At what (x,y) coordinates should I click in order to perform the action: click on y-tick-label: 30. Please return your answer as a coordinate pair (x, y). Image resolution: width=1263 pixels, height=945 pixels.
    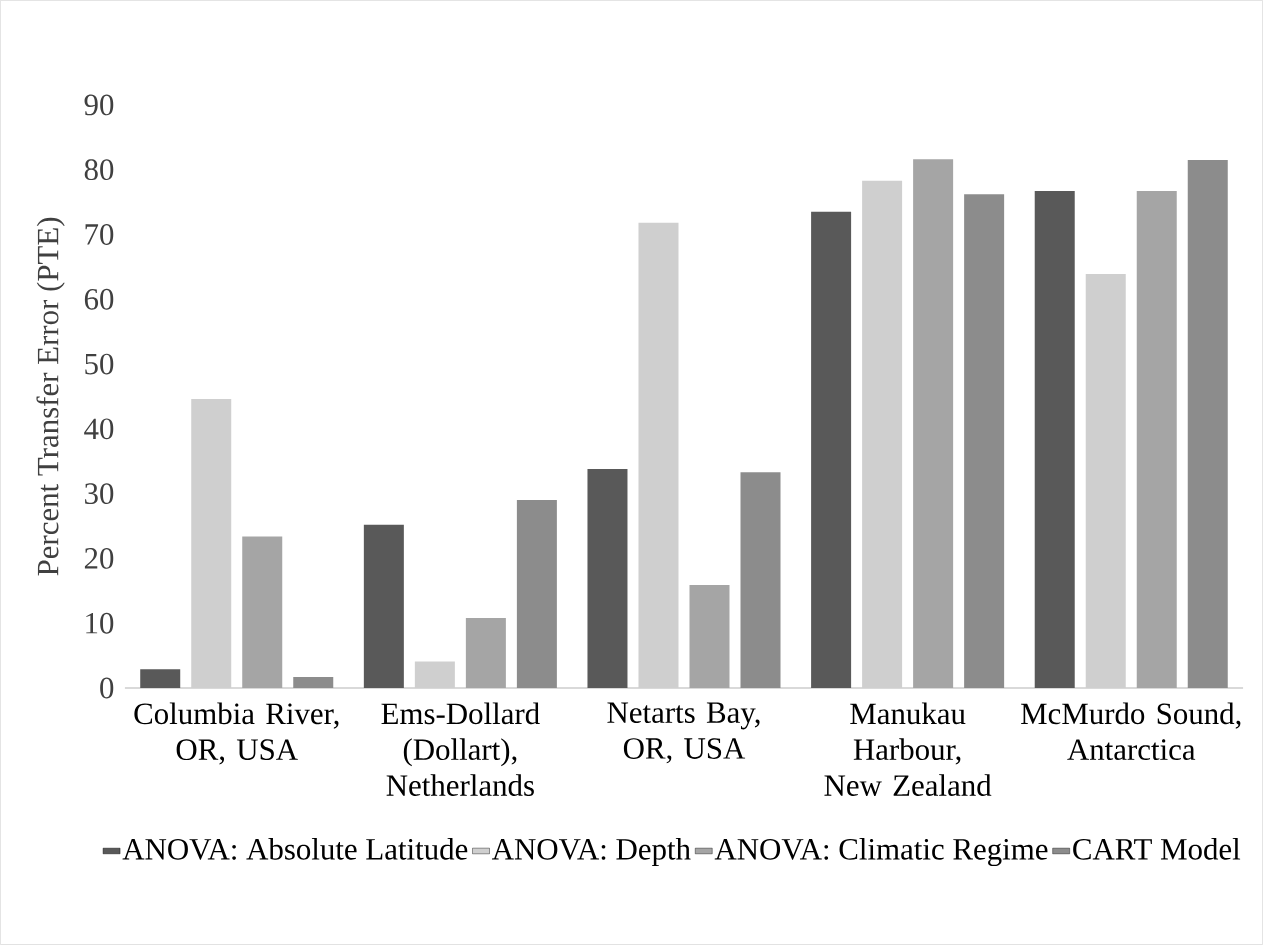
    Looking at the image, I should click on (99, 494).